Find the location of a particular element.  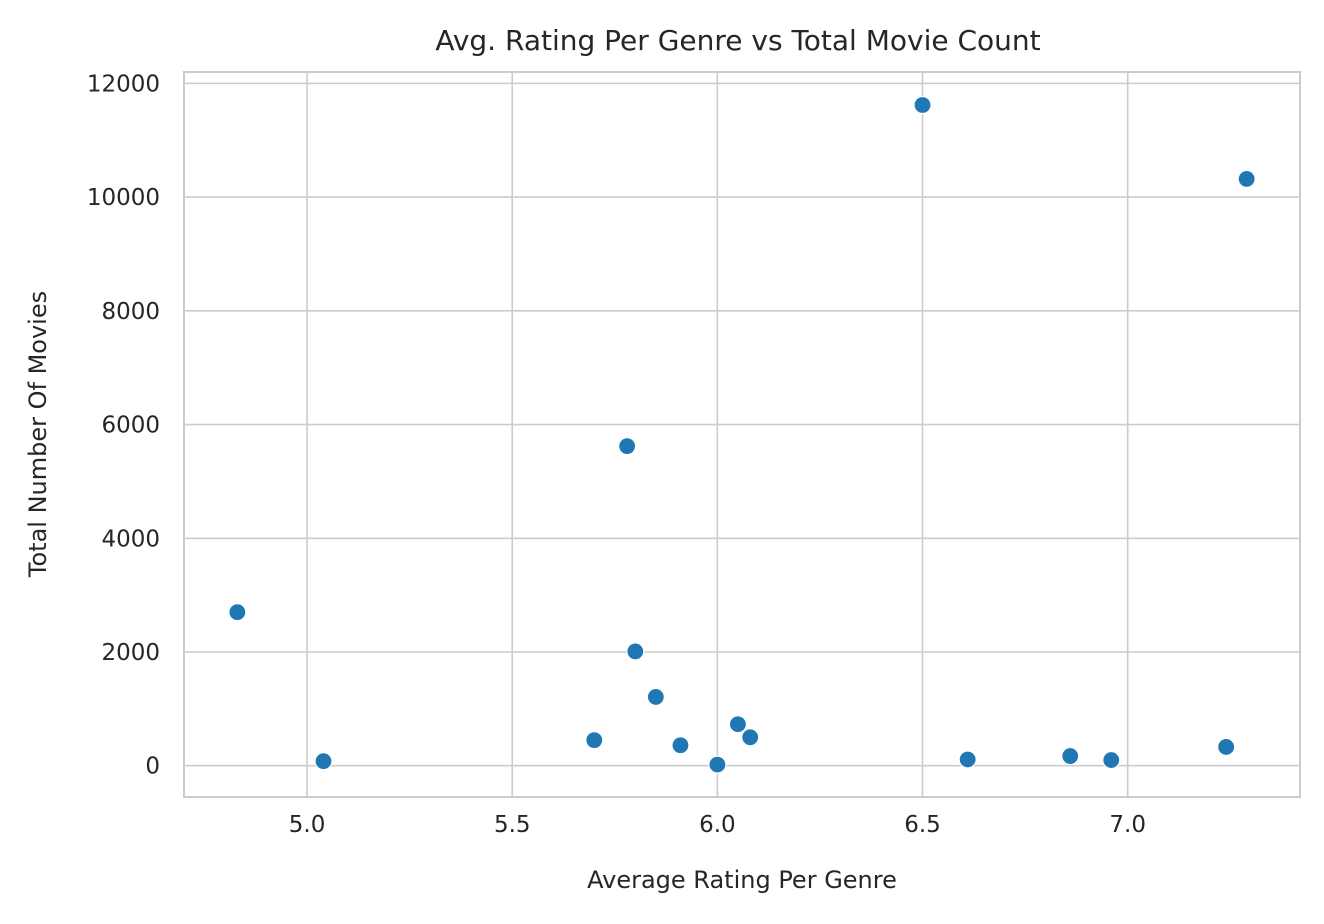

y-tick-label: 6000 is located at coordinates (130, 426).